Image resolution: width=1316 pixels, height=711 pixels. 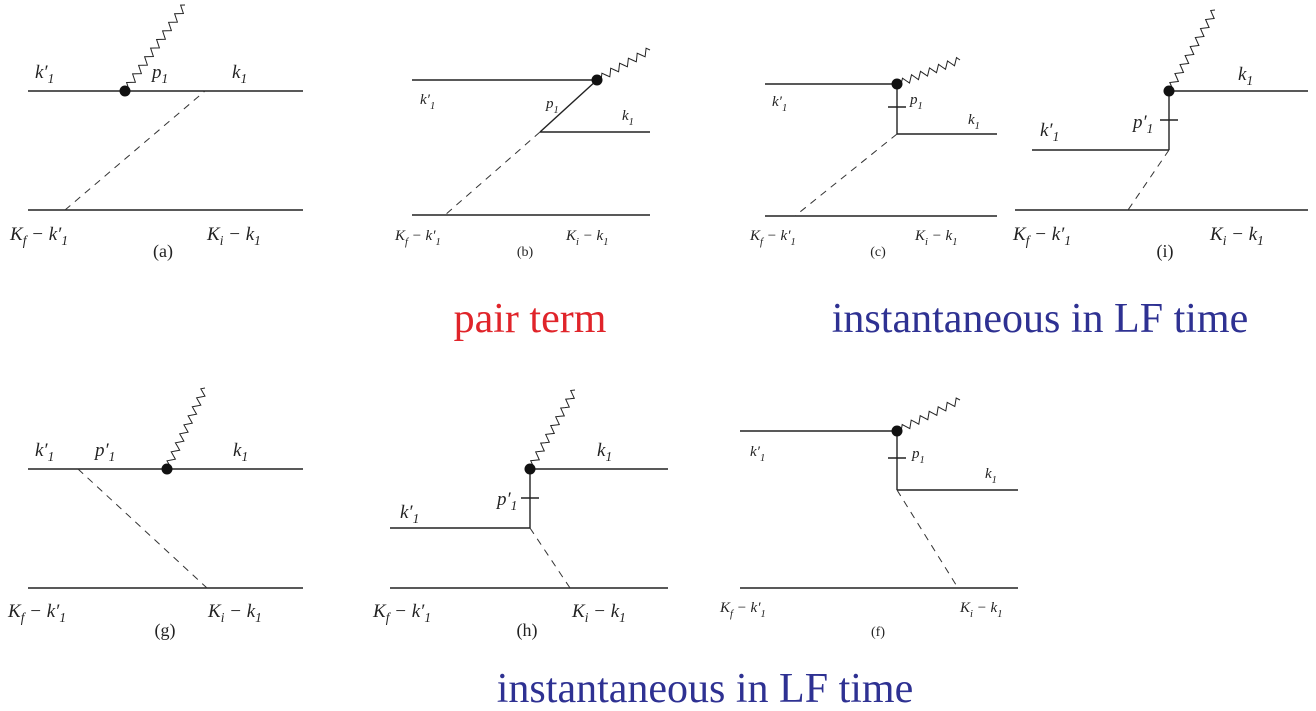 What do you see at coordinates (568, 106) in the screenshot?
I see `fermion-line` at bounding box center [568, 106].